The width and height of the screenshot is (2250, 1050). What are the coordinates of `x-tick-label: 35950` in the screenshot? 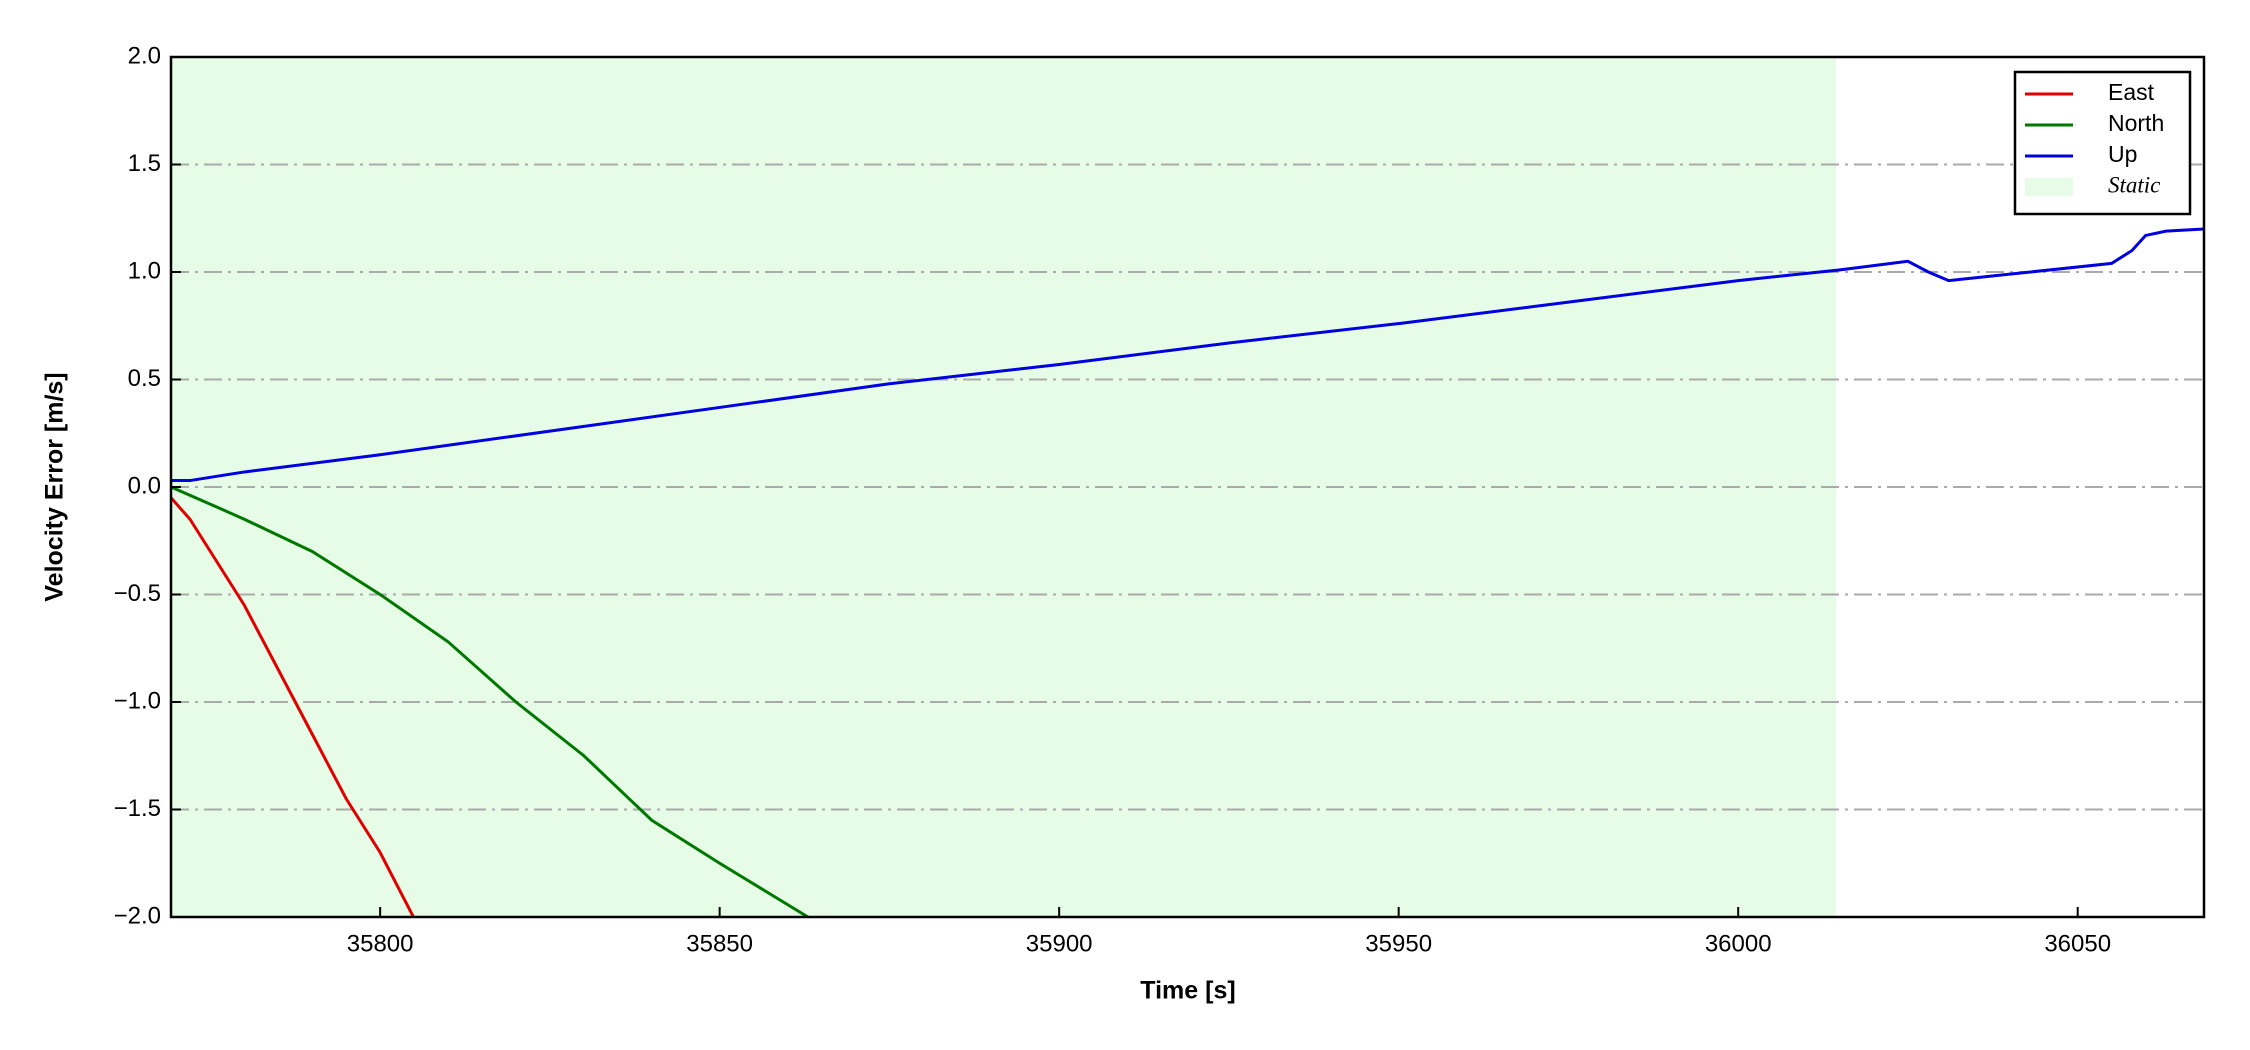 It's located at (1398, 943).